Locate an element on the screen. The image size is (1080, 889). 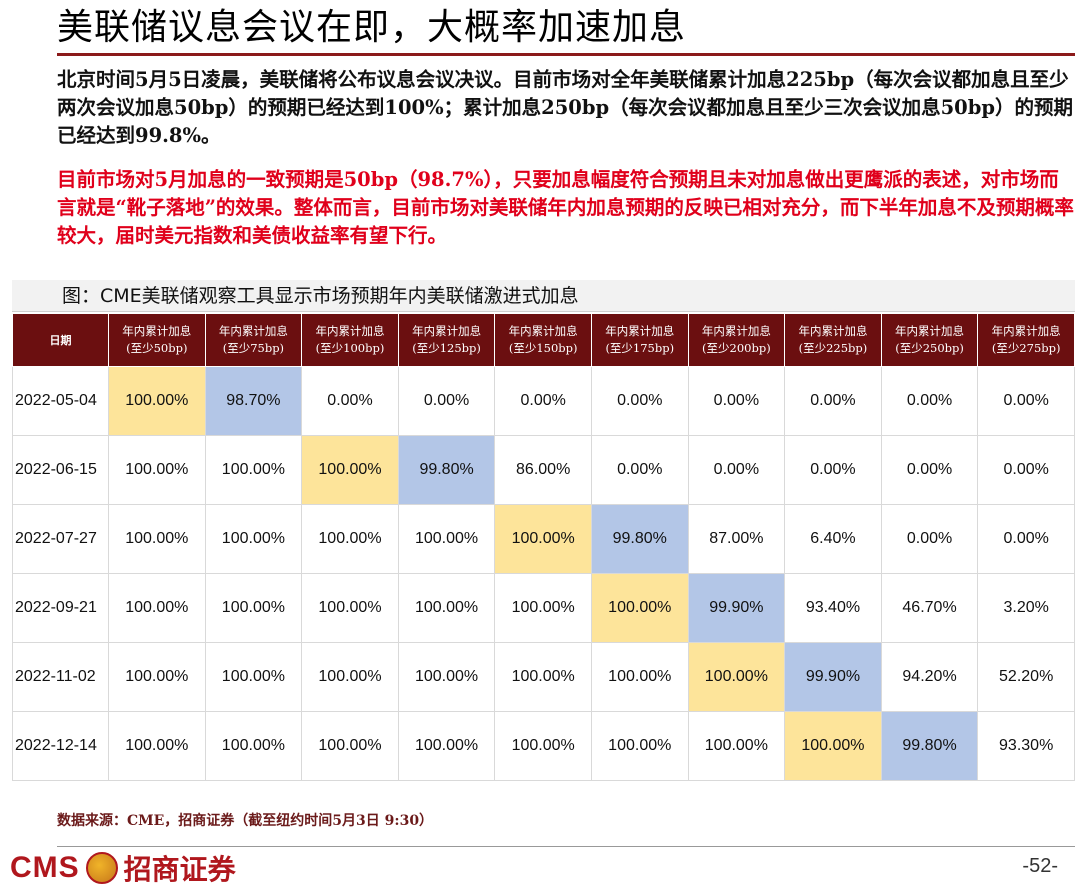
column-header-line2: (至少250bp) is located at coordinates (929, 348).